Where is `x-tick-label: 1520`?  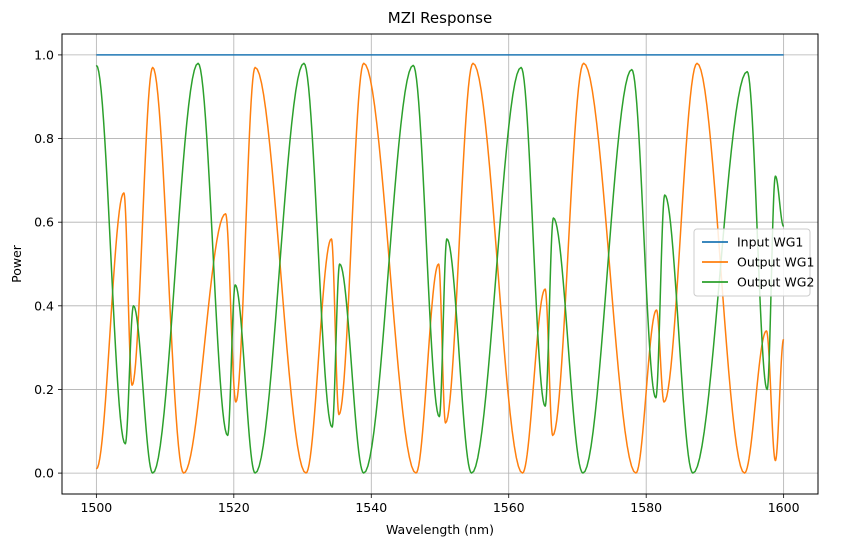 x-tick-label: 1520 is located at coordinates (234, 507).